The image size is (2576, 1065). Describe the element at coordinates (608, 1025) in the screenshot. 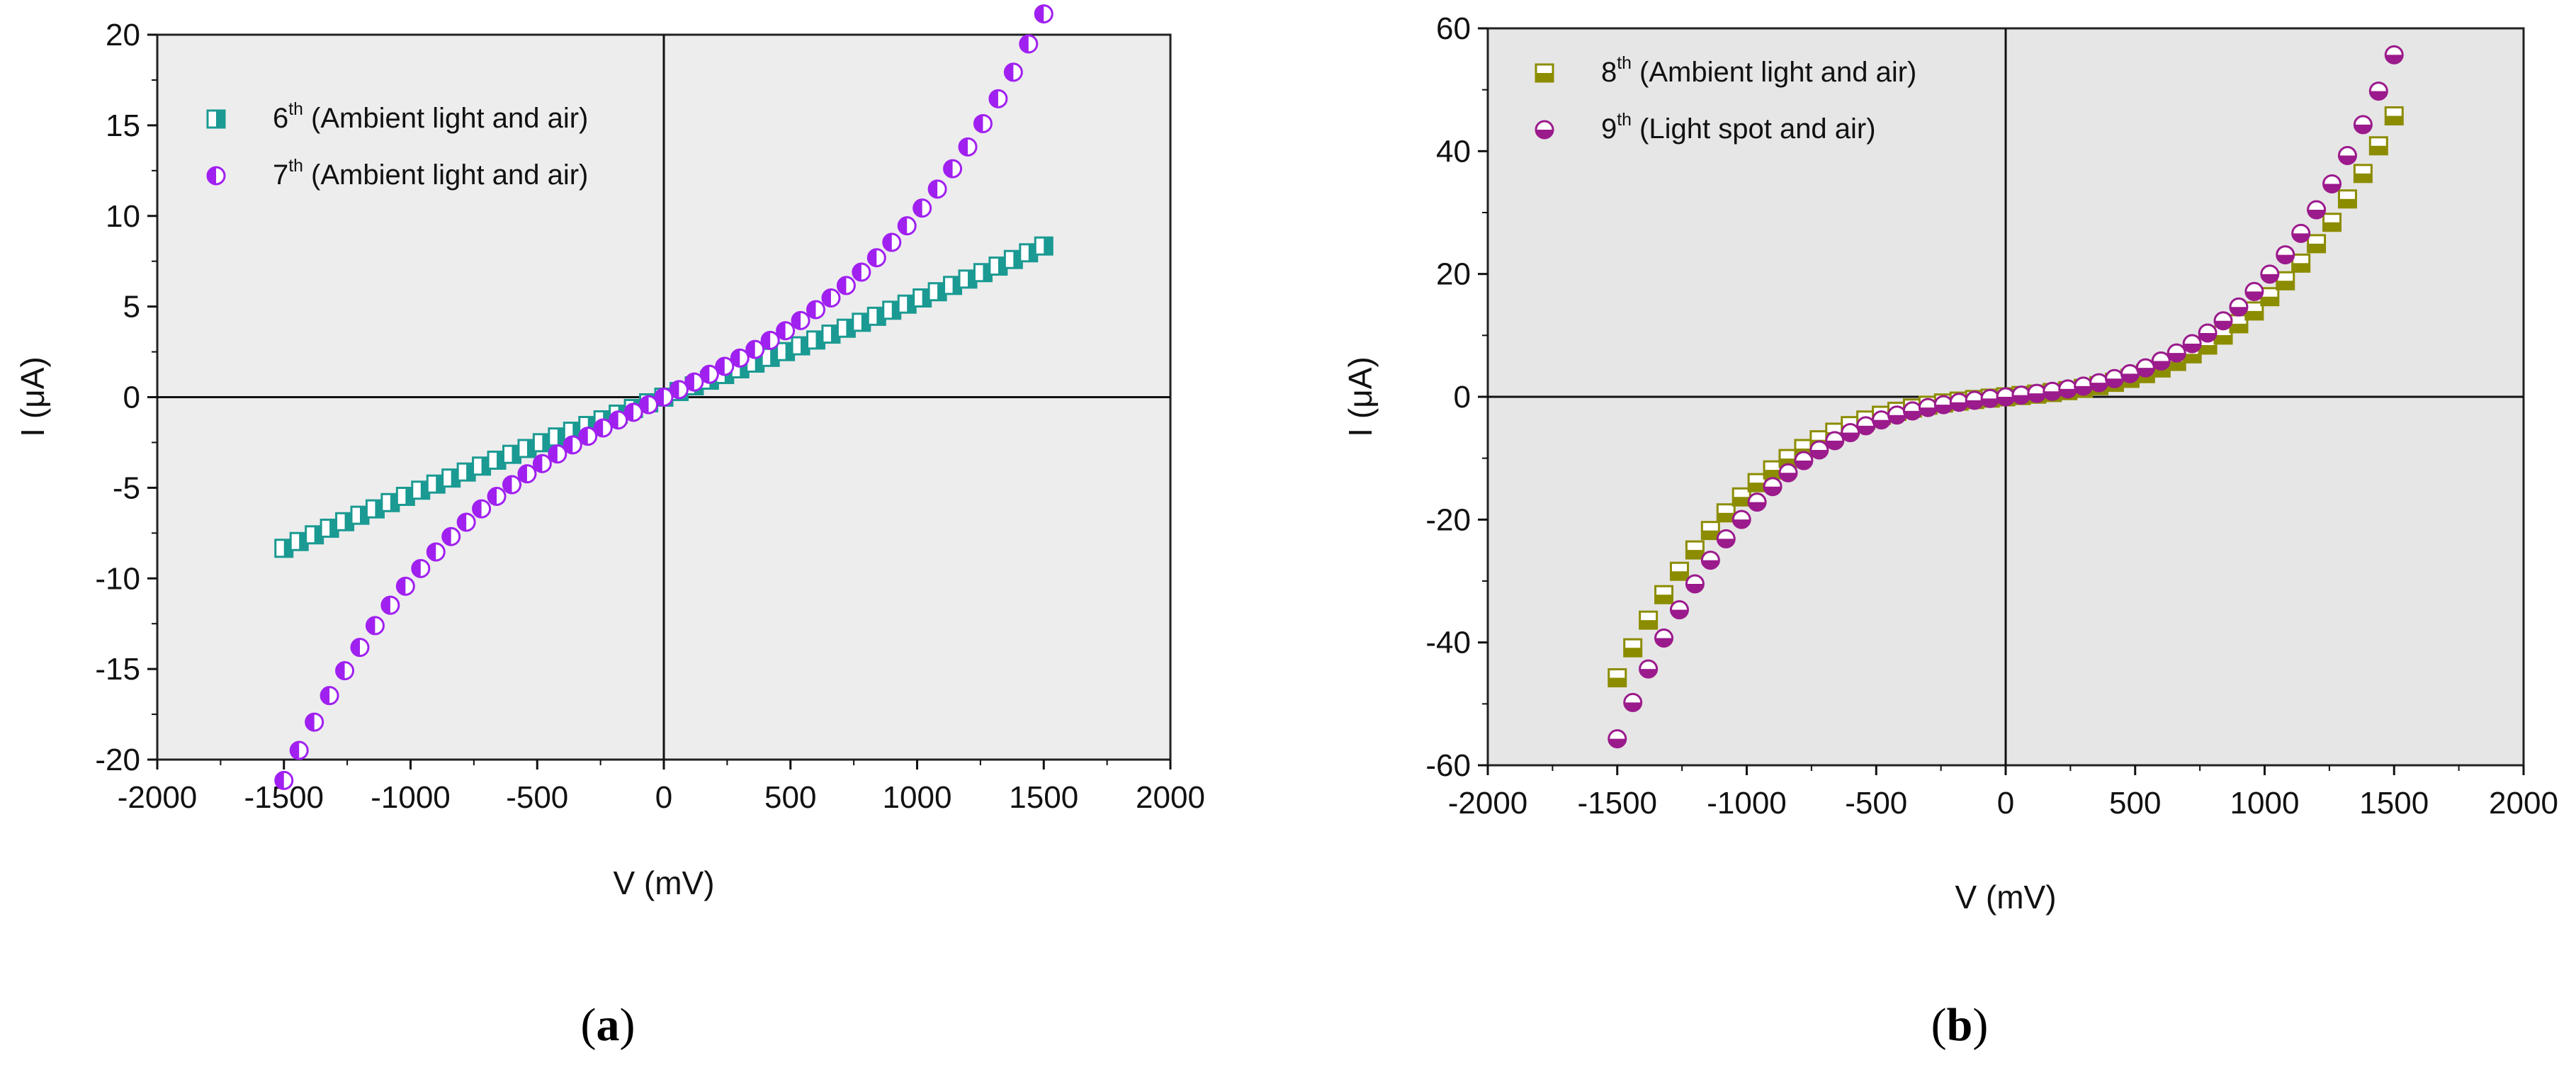

I see `caption-a: (a)` at that location.